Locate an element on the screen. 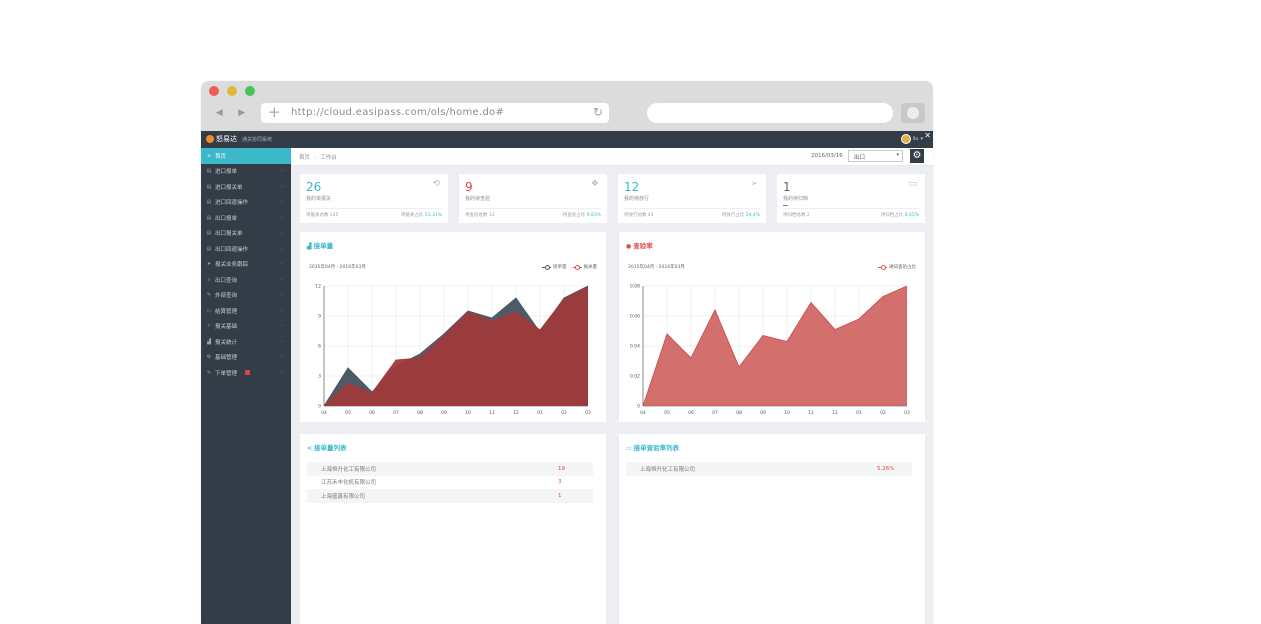  sidebar-item: ⌂ 首页 is located at coordinates (248, 156).